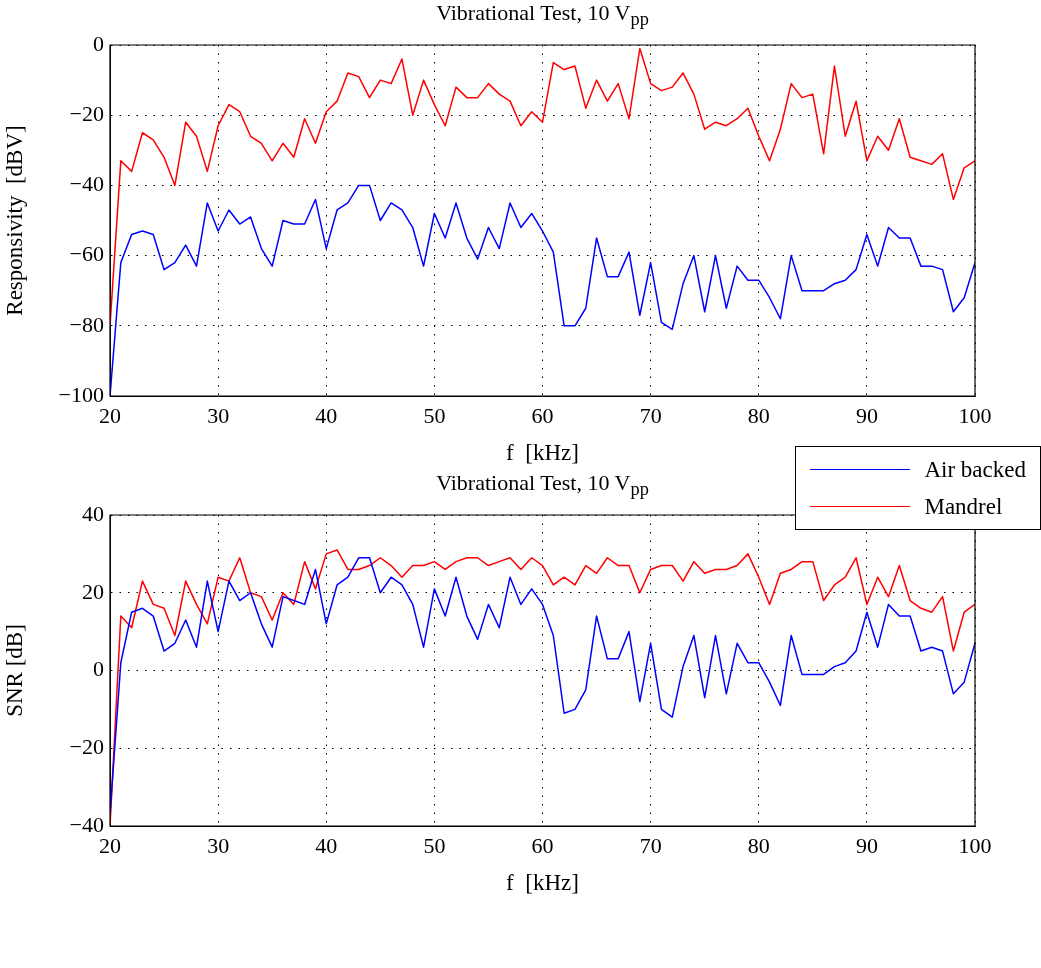  Describe the element at coordinates (14, 670) in the screenshot. I see `y-axis-title: SNR [dB]` at that location.